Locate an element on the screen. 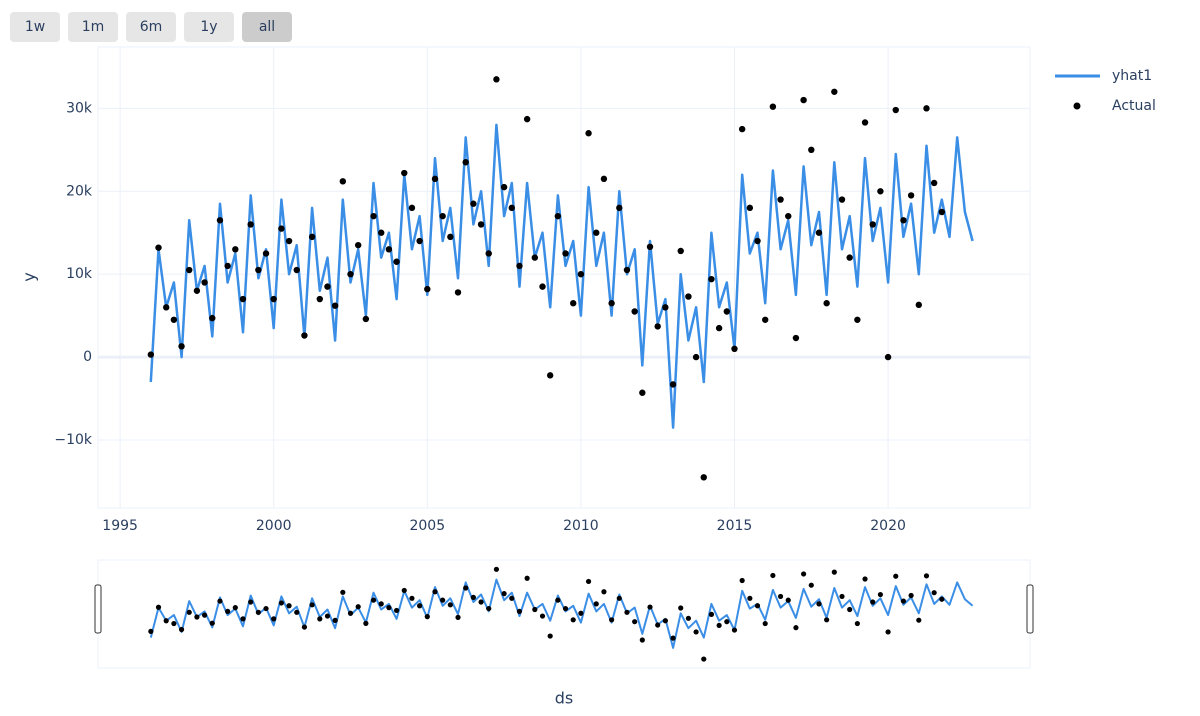  button-label: 1w is located at coordinates (35, 27).